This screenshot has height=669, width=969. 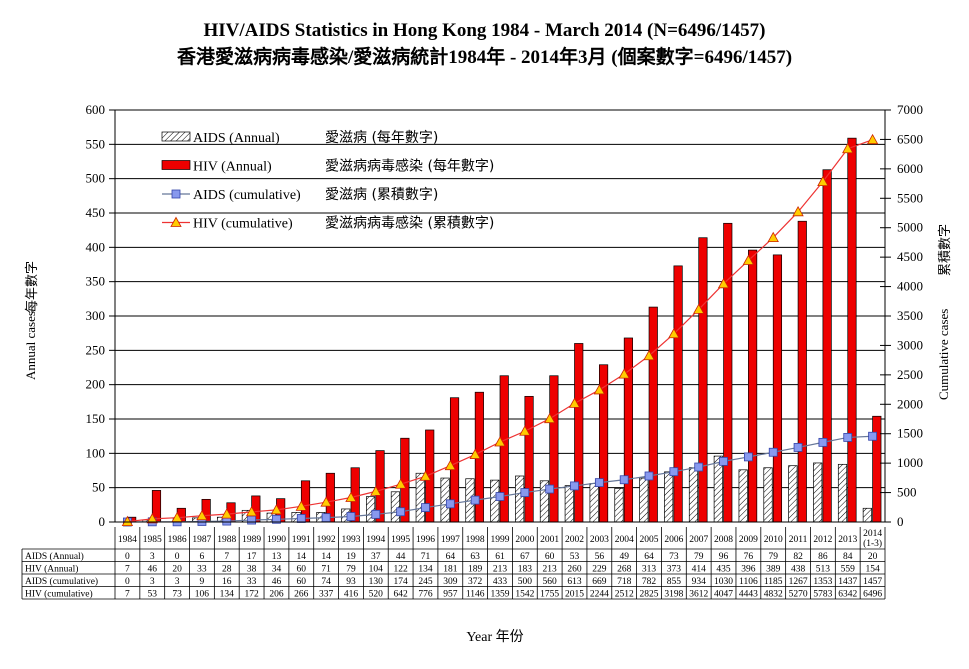 I want to click on table-cell: 93, so click(x=351, y=582).